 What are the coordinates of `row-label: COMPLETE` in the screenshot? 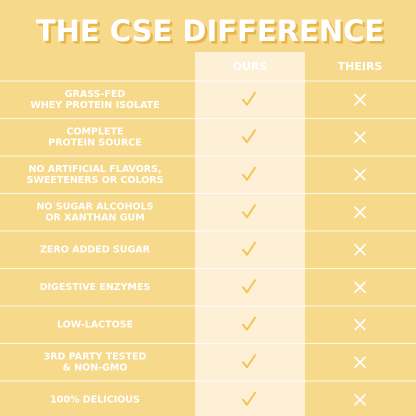 It's located at (95, 131).